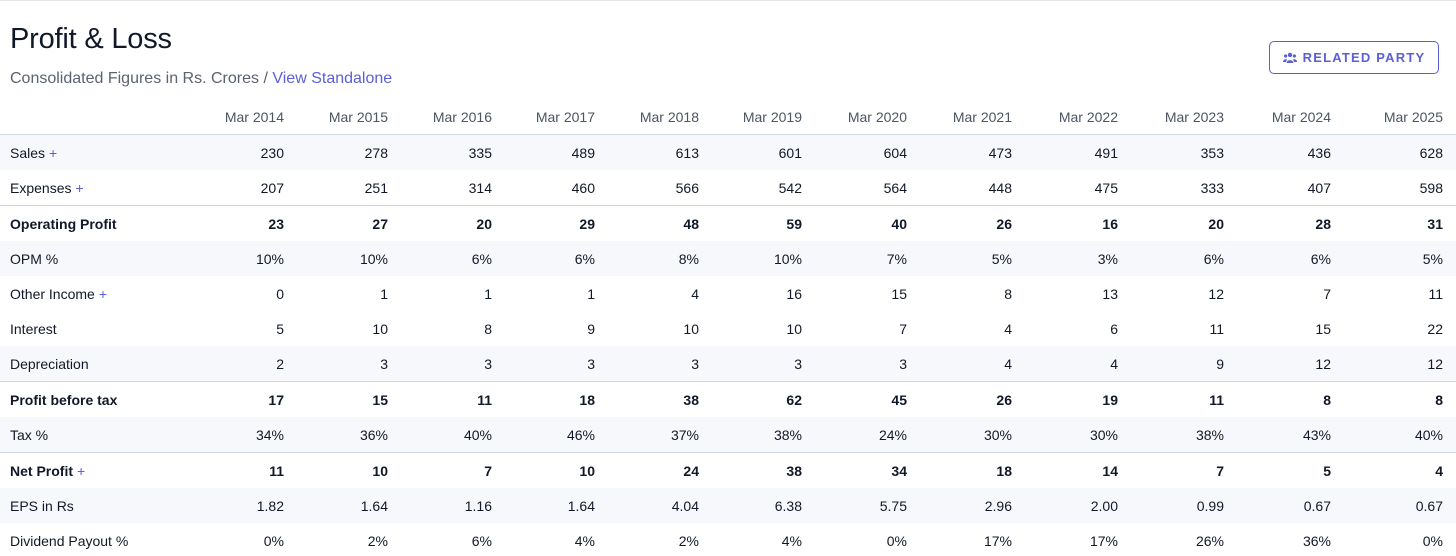 The width and height of the screenshot is (1456, 556). What do you see at coordinates (52, 293) in the screenshot?
I see `row-label: Other Income` at bounding box center [52, 293].